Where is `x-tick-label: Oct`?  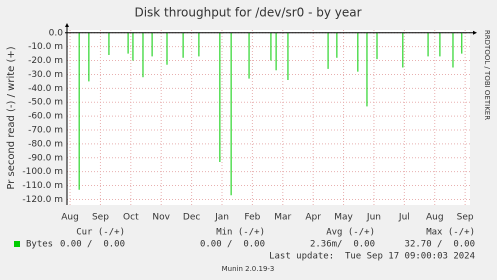
x-tick-label: Oct is located at coordinates (131, 218).